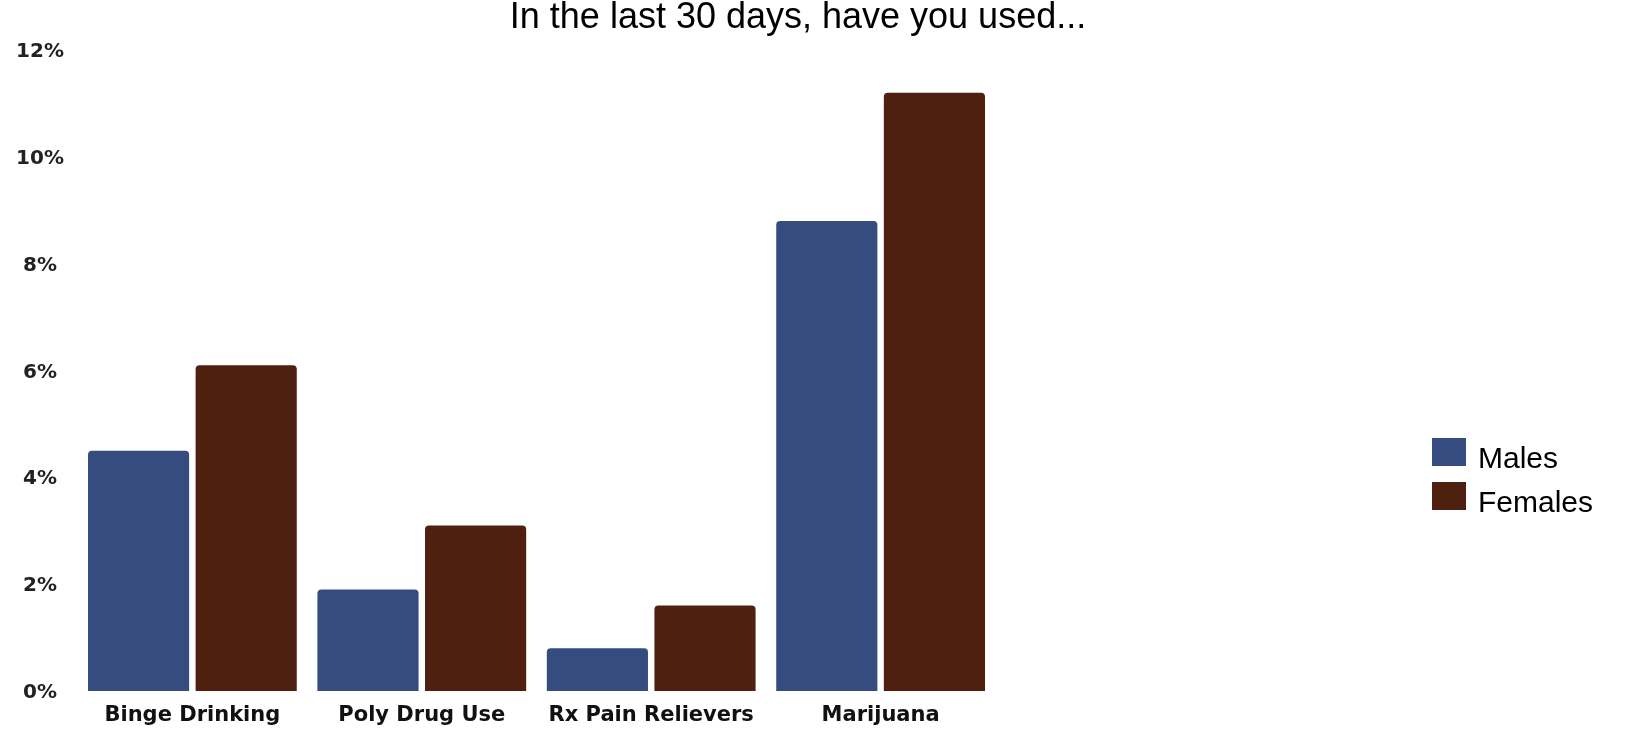 The height and width of the screenshot is (734, 1626). What do you see at coordinates (1518, 457) in the screenshot?
I see `legend-label: Males` at bounding box center [1518, 457].